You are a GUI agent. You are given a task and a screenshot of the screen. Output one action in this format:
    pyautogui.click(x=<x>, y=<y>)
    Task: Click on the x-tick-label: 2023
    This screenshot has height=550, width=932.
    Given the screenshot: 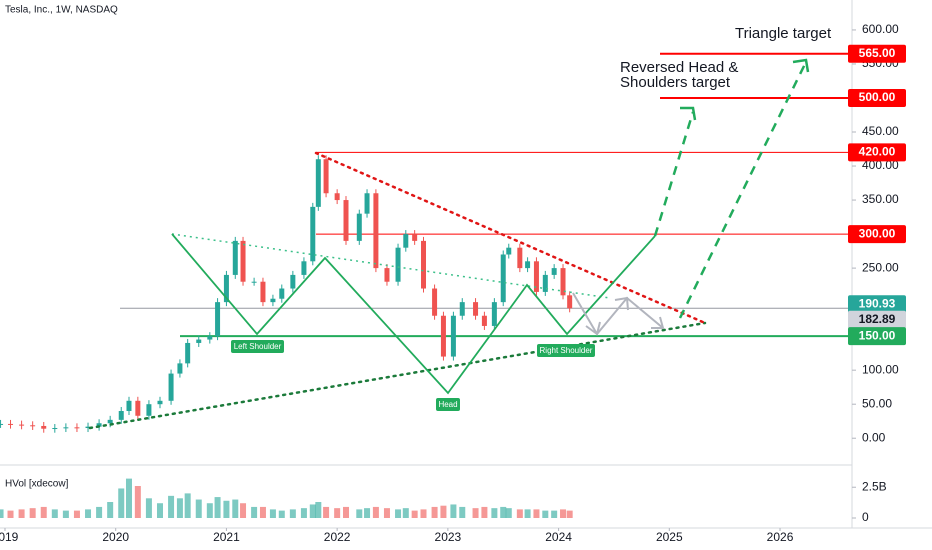 What is the action you would take?
    pyautogui.click(x=448, y=537)
    